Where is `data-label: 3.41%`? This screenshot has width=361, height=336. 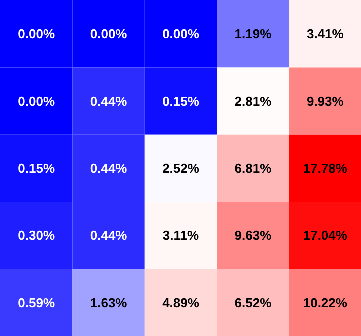 data-label: 3.41% is located at coordinates (325, 34).